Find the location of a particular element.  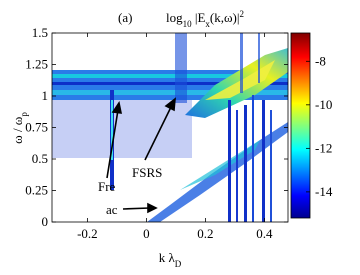

colorbar-tick-label: -8 is located at coordinates (320, 60).